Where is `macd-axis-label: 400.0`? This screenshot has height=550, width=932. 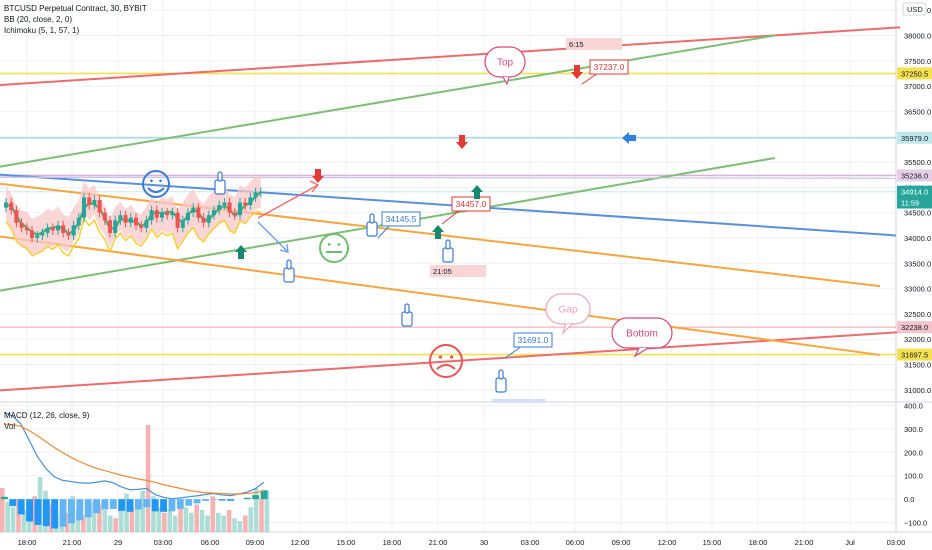 macd-axis-label: 400.0 is located at coordinates (913, 405).